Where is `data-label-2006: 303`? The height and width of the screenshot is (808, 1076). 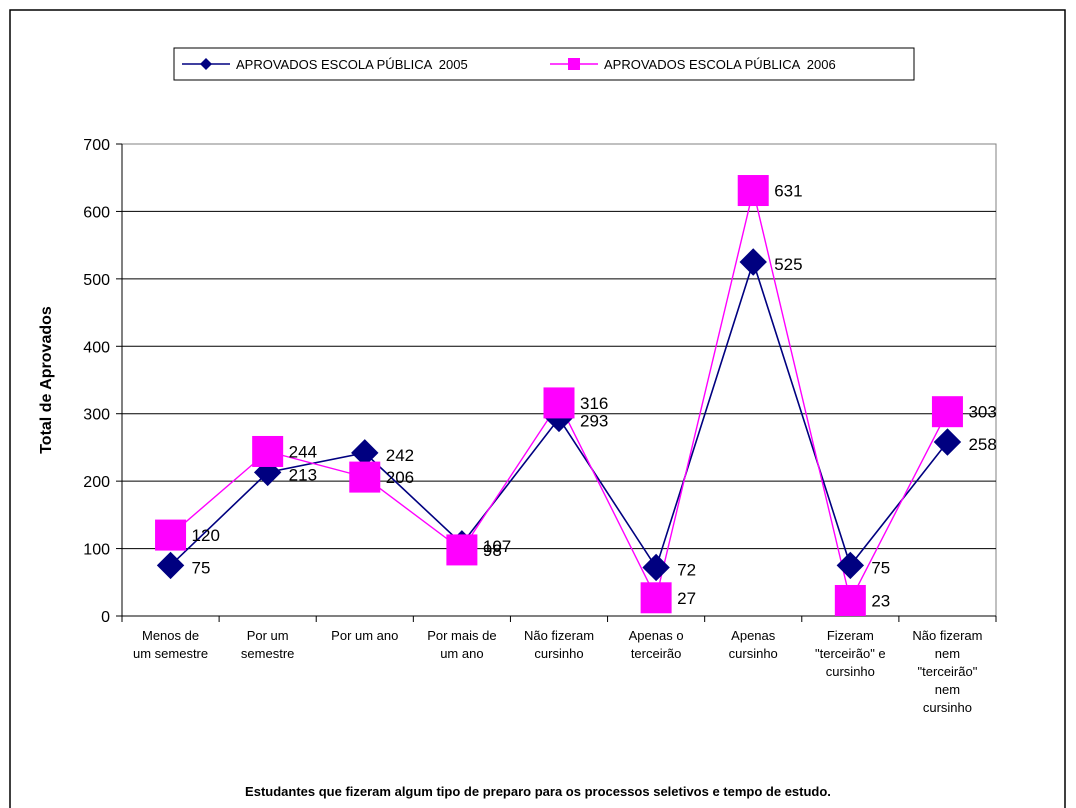 data-label-2006: 303 is located at coordinates (982, 412).